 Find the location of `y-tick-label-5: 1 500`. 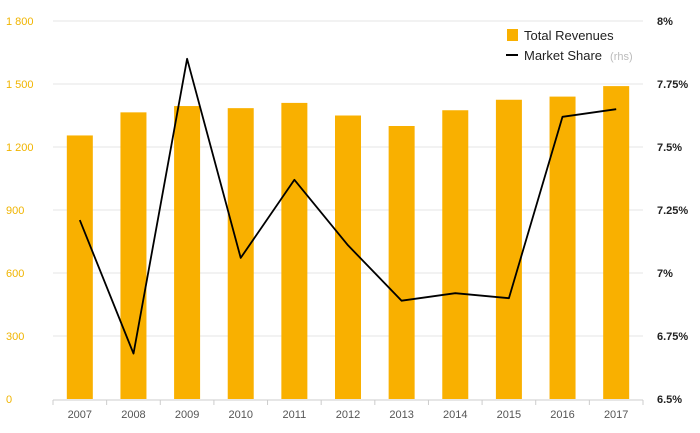

y-tick-label-5: 1 500 is located at coordinates (20, 85).